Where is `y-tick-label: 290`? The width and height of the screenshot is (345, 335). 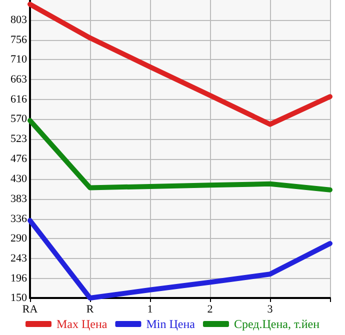
y-tick-label: 290 is located at coordinates (19, 238).